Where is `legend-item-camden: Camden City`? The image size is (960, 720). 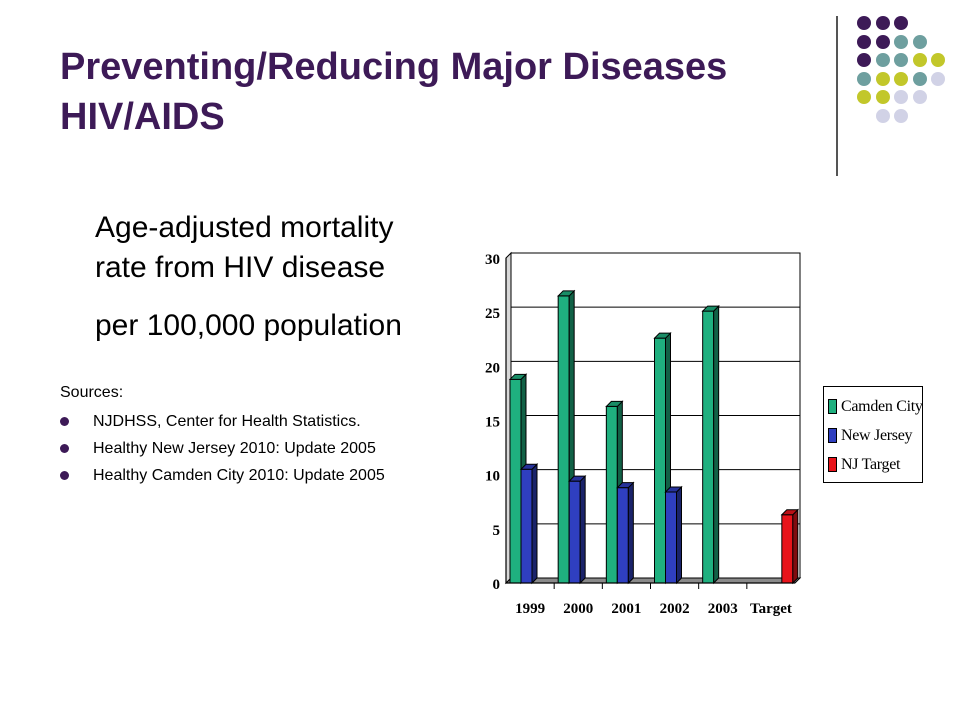
legend-item-camden: Camden City is located at coordinates (875, 406).